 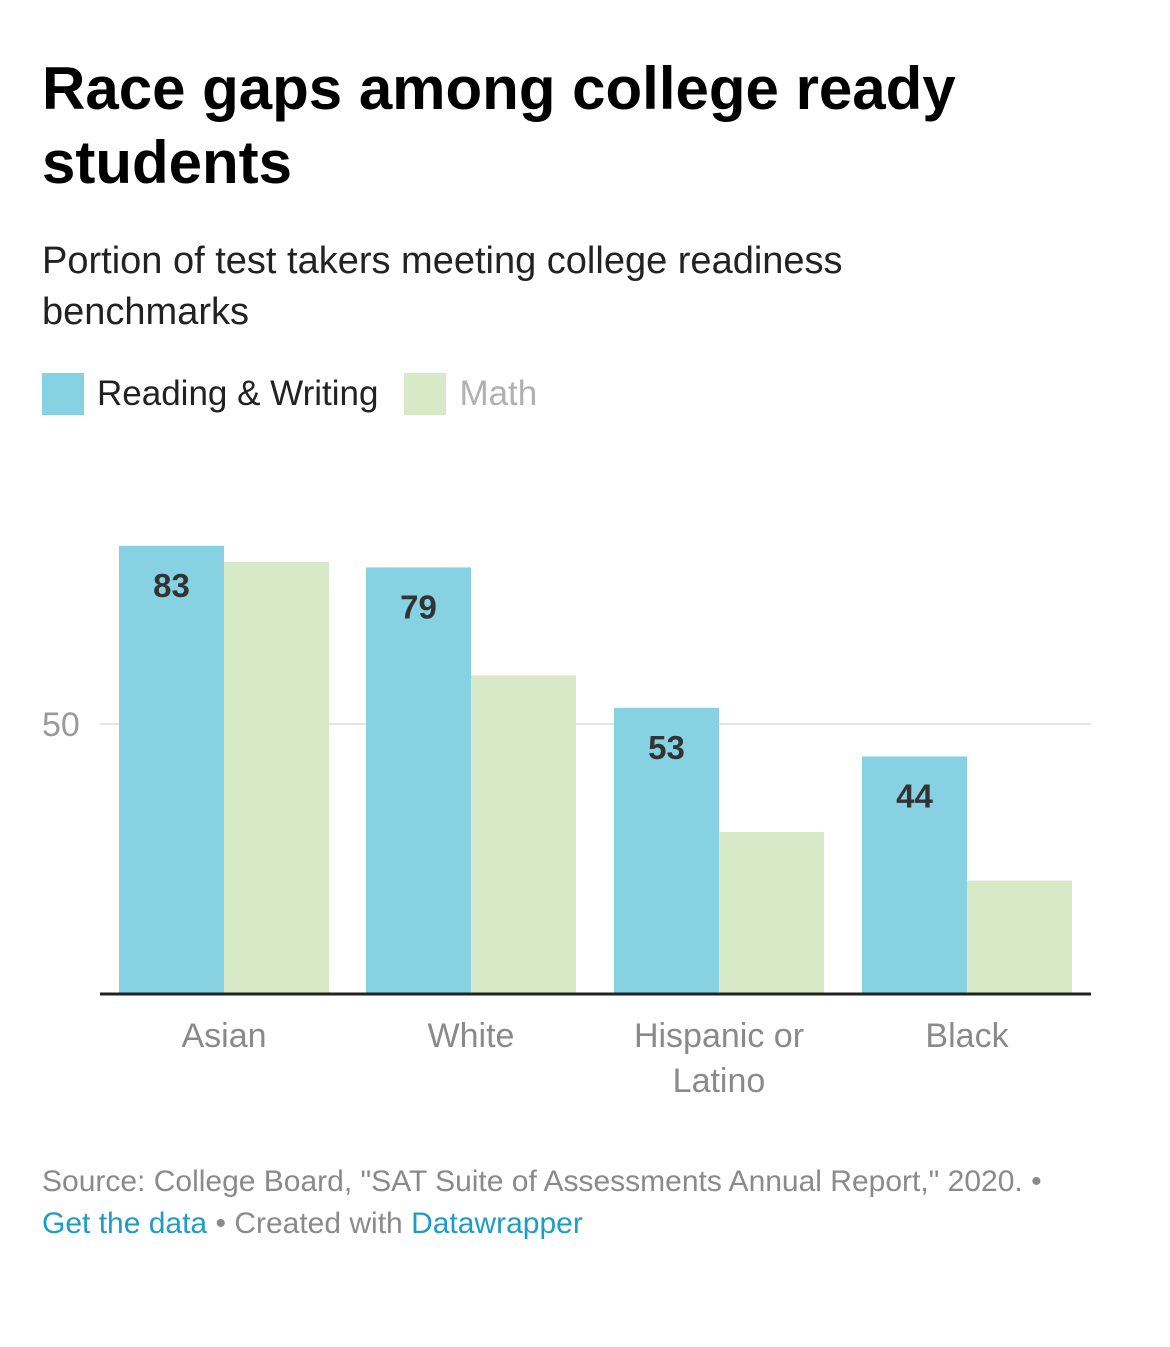 What do you see at coordinates (498, 393) in the screenshot?
I see `legend-label-math: Math` at bounding box center [498, 393].